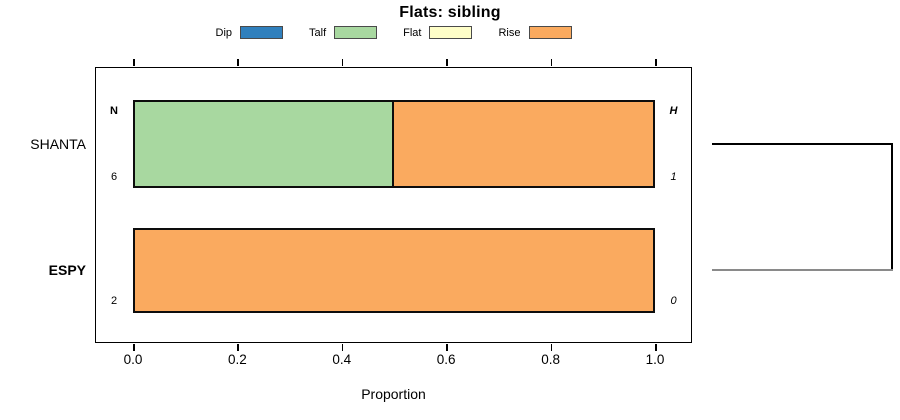 Image resolution: width=900 pixels, height=420 pixels. Describe the element at coordinates (656, 347) in the screenshot. I see `axis-tick-bottom-1.0` at that location.